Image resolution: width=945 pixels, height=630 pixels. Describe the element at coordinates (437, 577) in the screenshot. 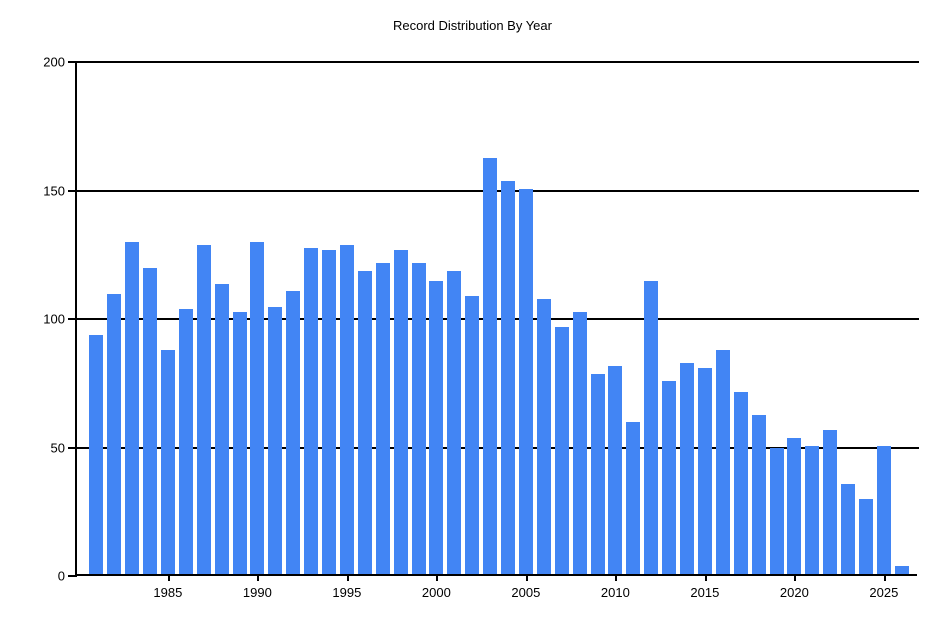

I see `x-axis-tick-2000` at that location.